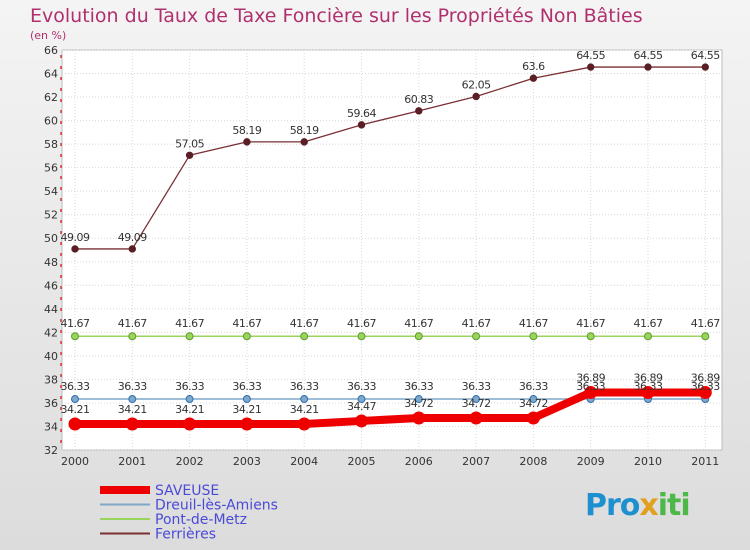  What do you see at coordinates (48, 35) in the screenshot?
I see `chart-subtitle: (en %)` at bounding box center [48, 35].